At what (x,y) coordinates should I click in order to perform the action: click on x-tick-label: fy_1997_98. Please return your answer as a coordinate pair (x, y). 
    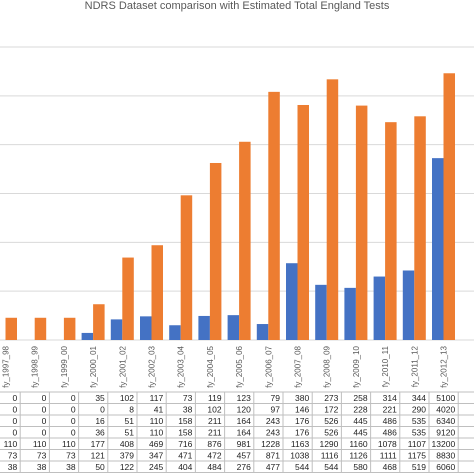
    Looking at the image, I should click on (6, 366).